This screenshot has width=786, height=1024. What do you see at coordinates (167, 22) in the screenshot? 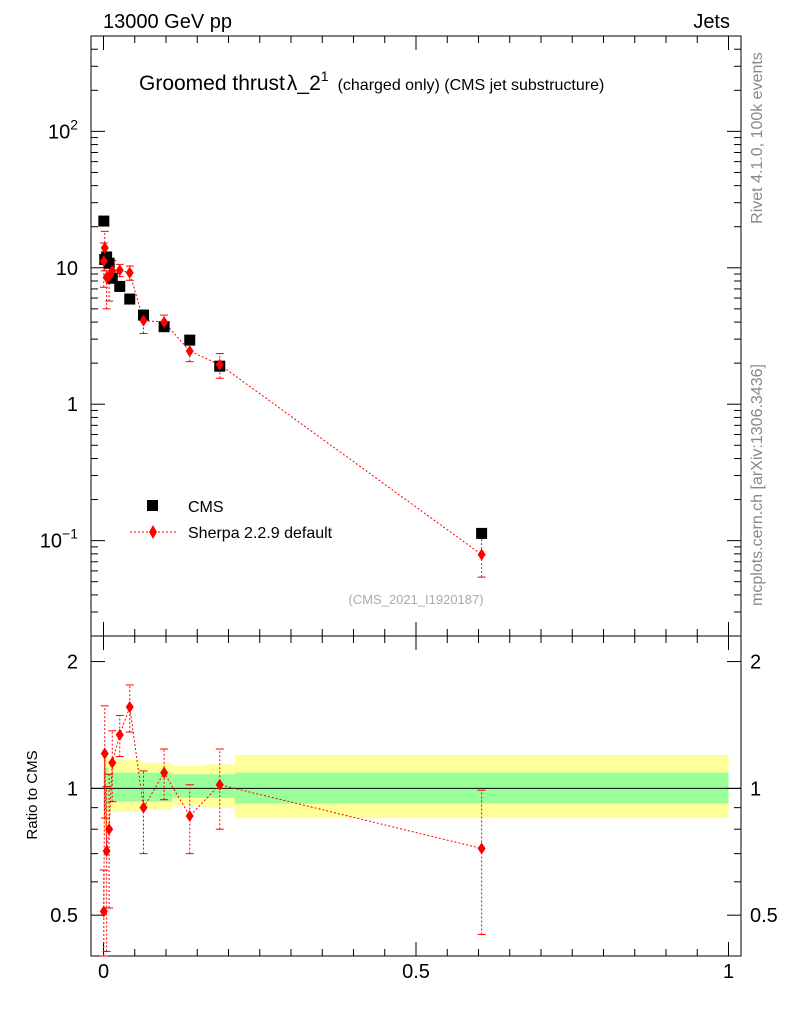
I see `header-energy-label: 13000 GeV pp` at bounding box center [167, 22].